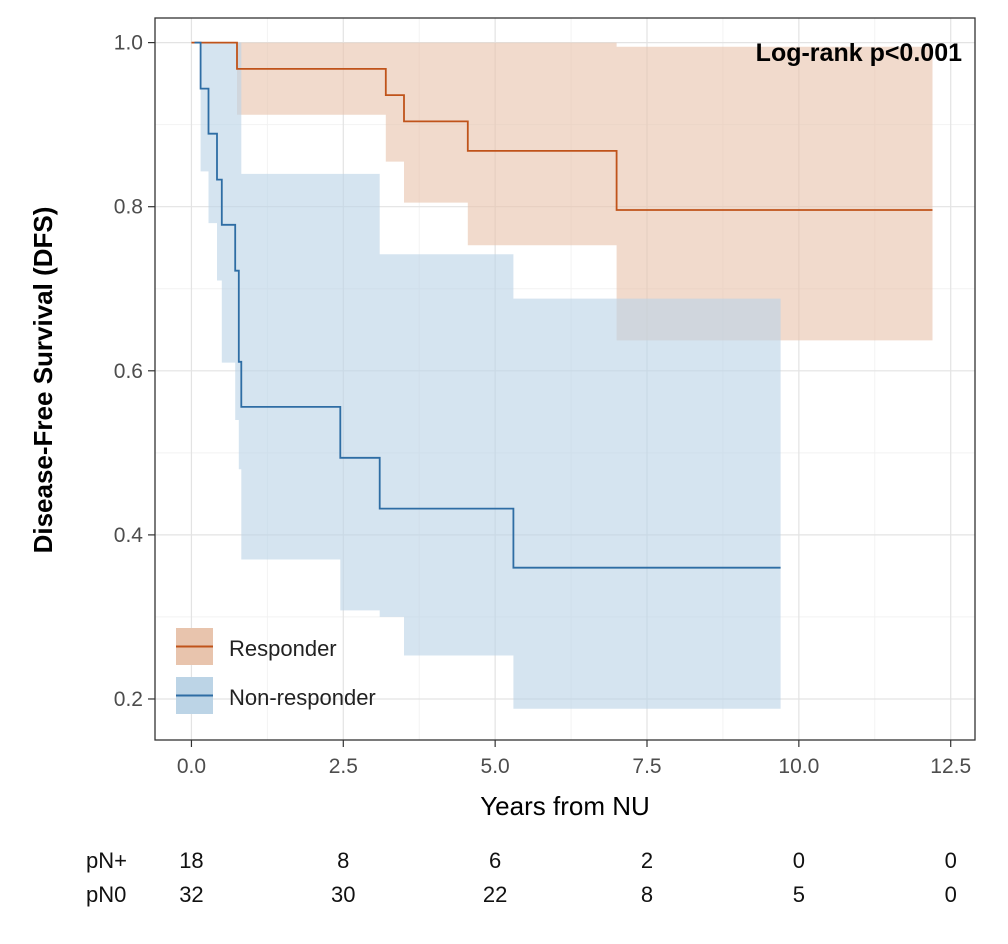 The image size is (1008, 944). I want to click on y-tick-label: 1.0, so click(128, 43).